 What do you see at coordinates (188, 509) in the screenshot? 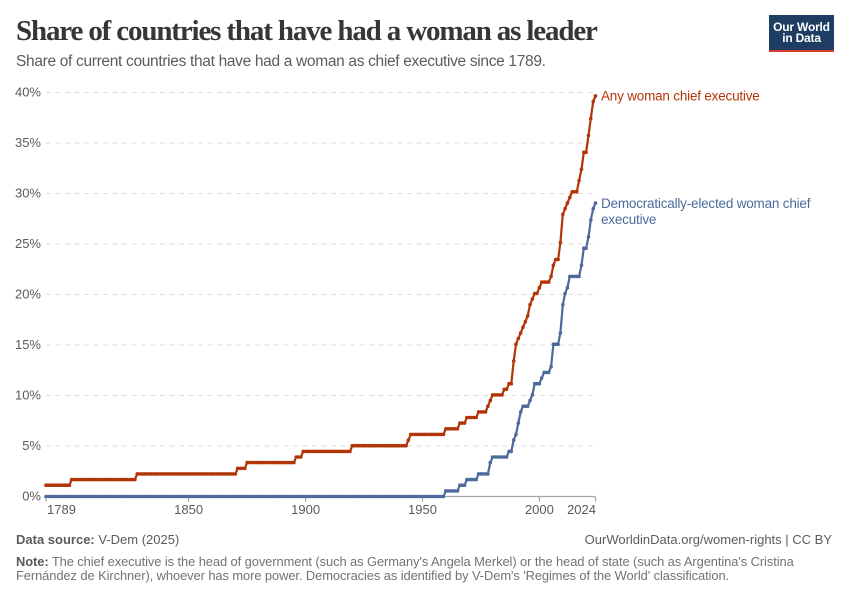
I see `svg-text: 1850` at bounding box center [188, 509].